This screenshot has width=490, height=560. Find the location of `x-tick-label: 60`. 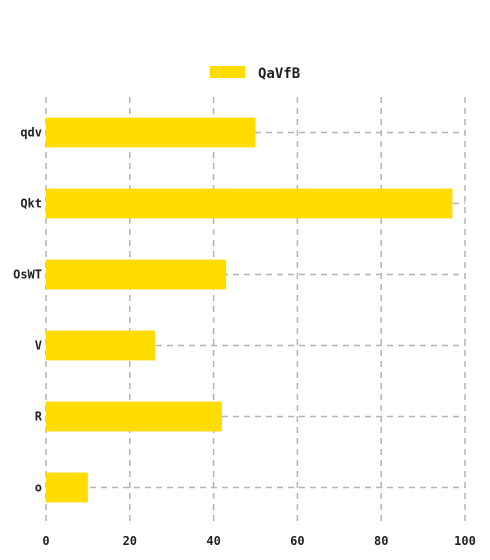

x-tick-label: 60 is located at coordinates (297, 541).